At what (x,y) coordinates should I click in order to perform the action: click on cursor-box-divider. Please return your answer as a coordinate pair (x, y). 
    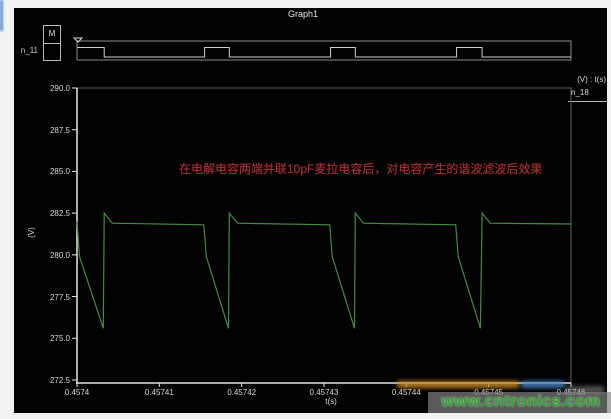
    Looking at the image, I should click on (52, 43).